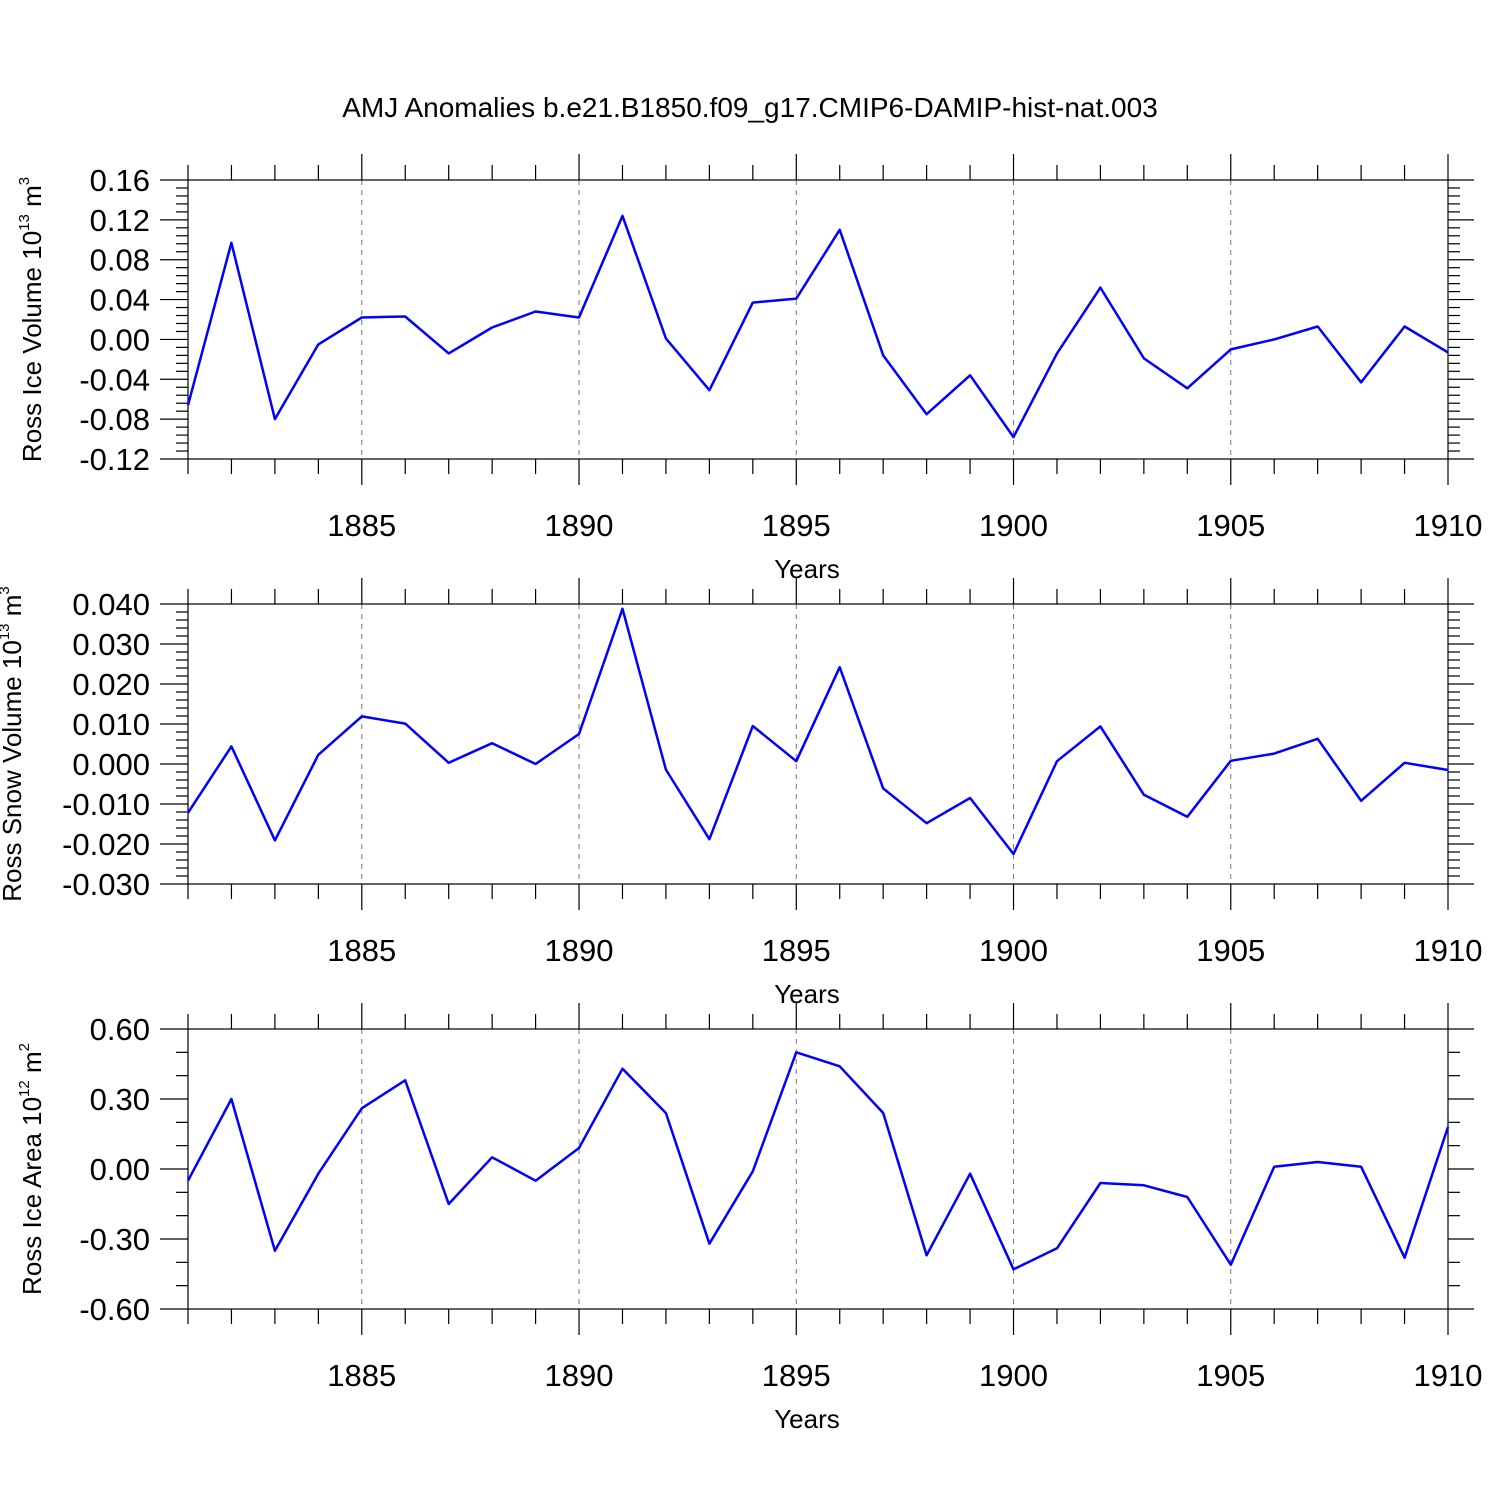 The width and height of the screenshot is (1500, 1500). Describe the element at coordinates (120, 180) in the screenshot. I see `y-tick-label: 0.16` at that location.